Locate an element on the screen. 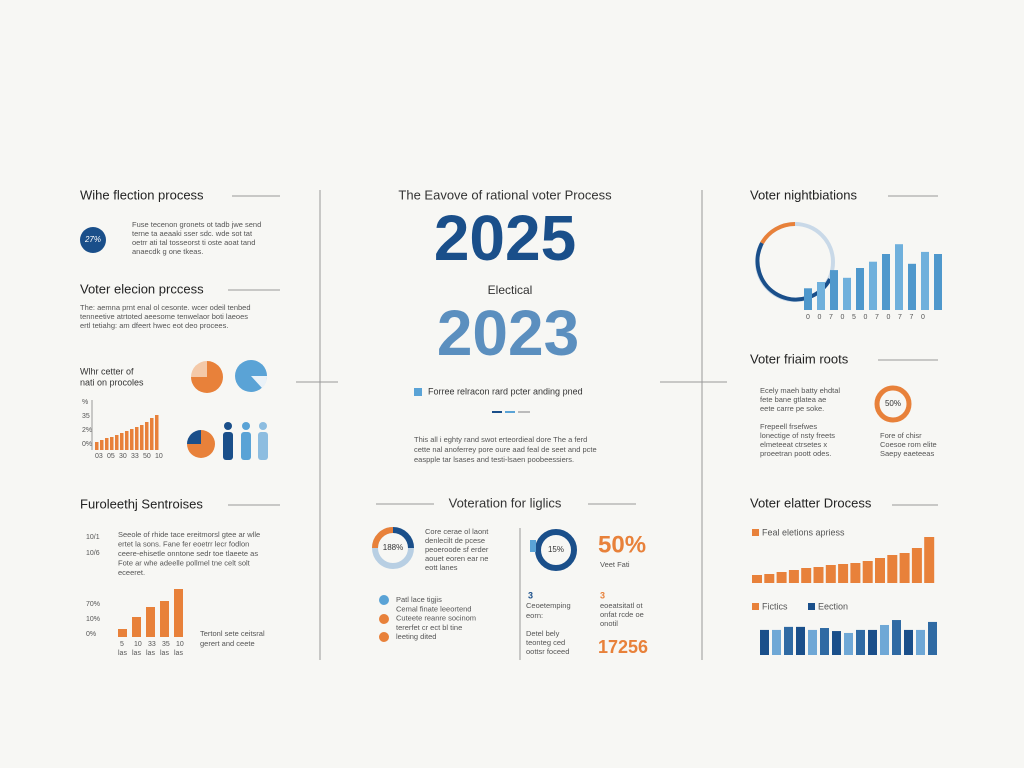  text-line: Frepeell frsefwes is located at coordinates (788, 426).